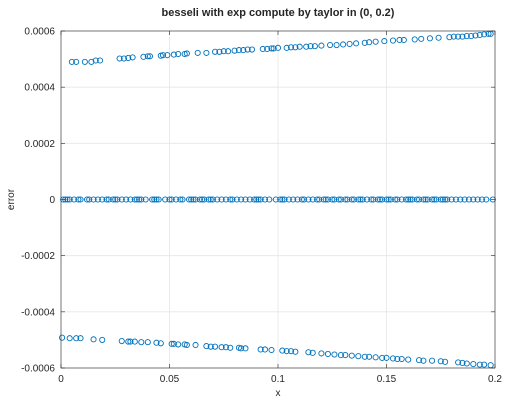  Describe the element at coordinates (11, 199) in the screenshot. I see `y-axis-label: error` at that location.